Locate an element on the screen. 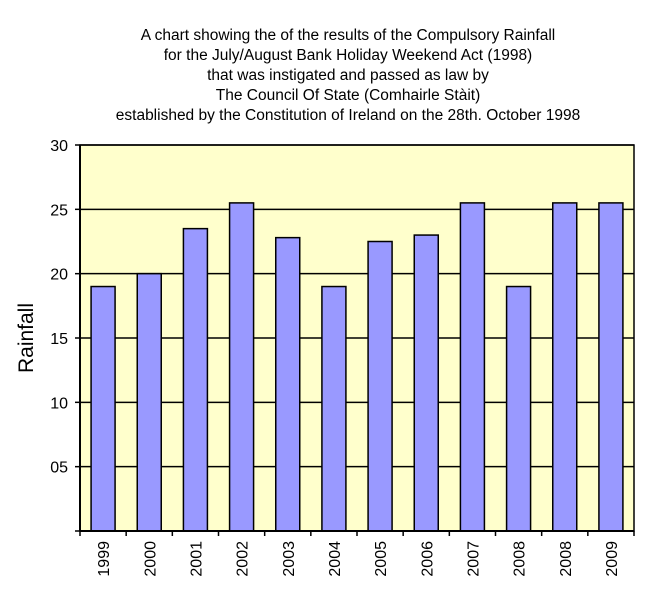  x-tick-label: 2007 is located at coordinates (473, 559).